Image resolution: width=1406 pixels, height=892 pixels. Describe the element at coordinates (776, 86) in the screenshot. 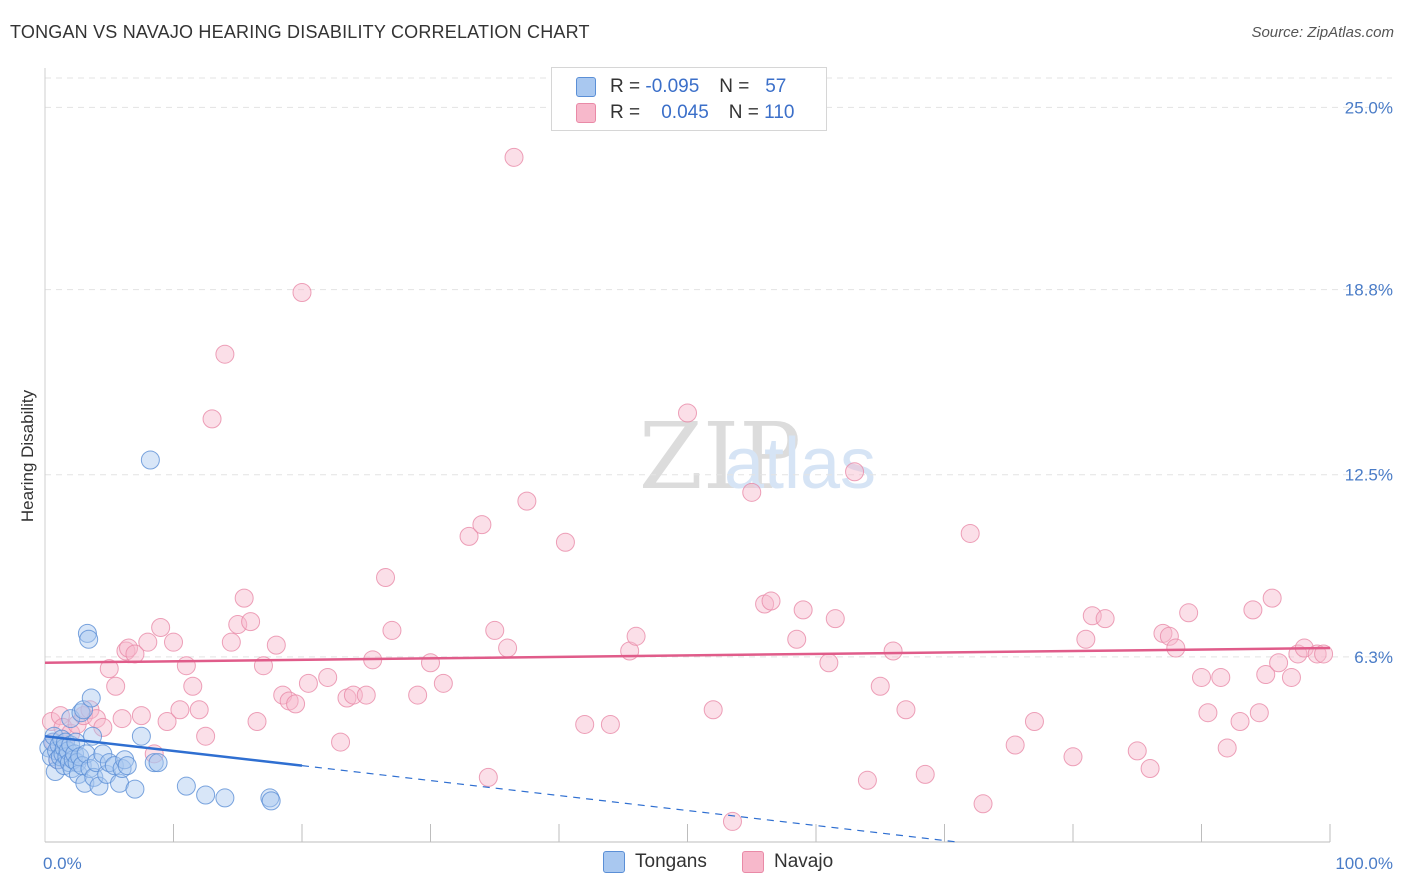

I see `n-value: 57` at that location.